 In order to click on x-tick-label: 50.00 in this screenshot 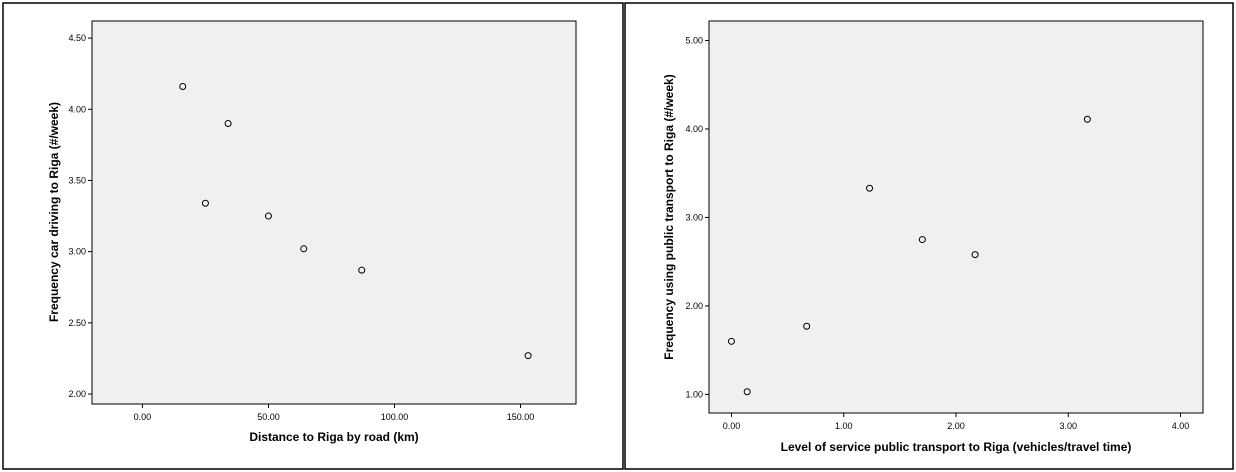, I will do `click(268, 417)`.